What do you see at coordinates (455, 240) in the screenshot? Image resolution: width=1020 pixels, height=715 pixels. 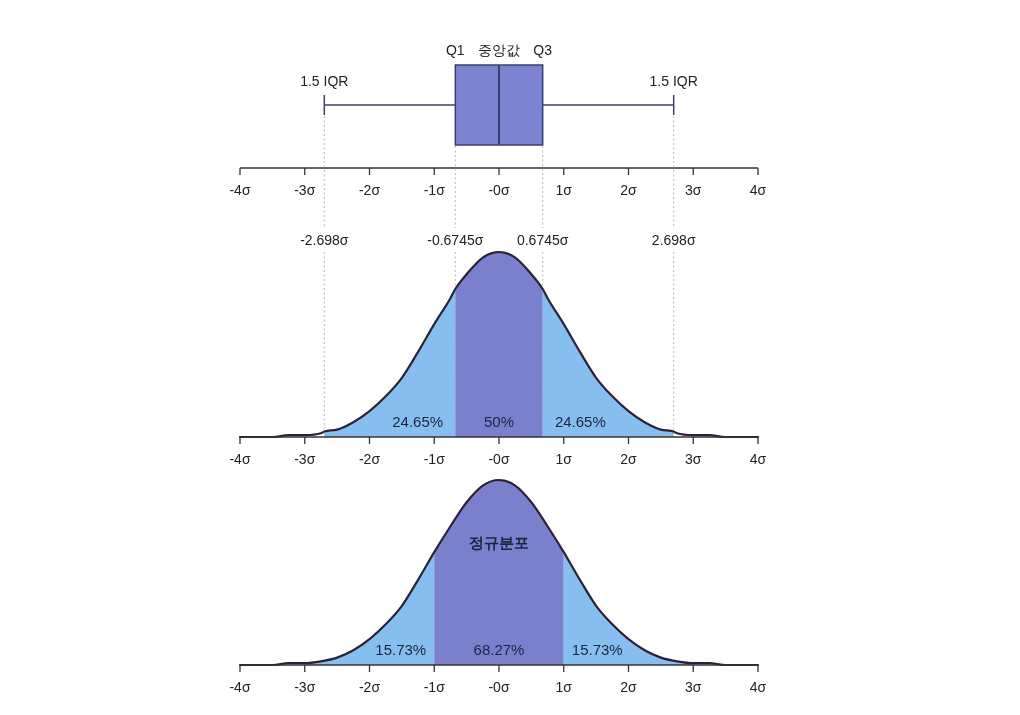 I see `ref-label: -0.6745σ` at bounding box center [455, 240].